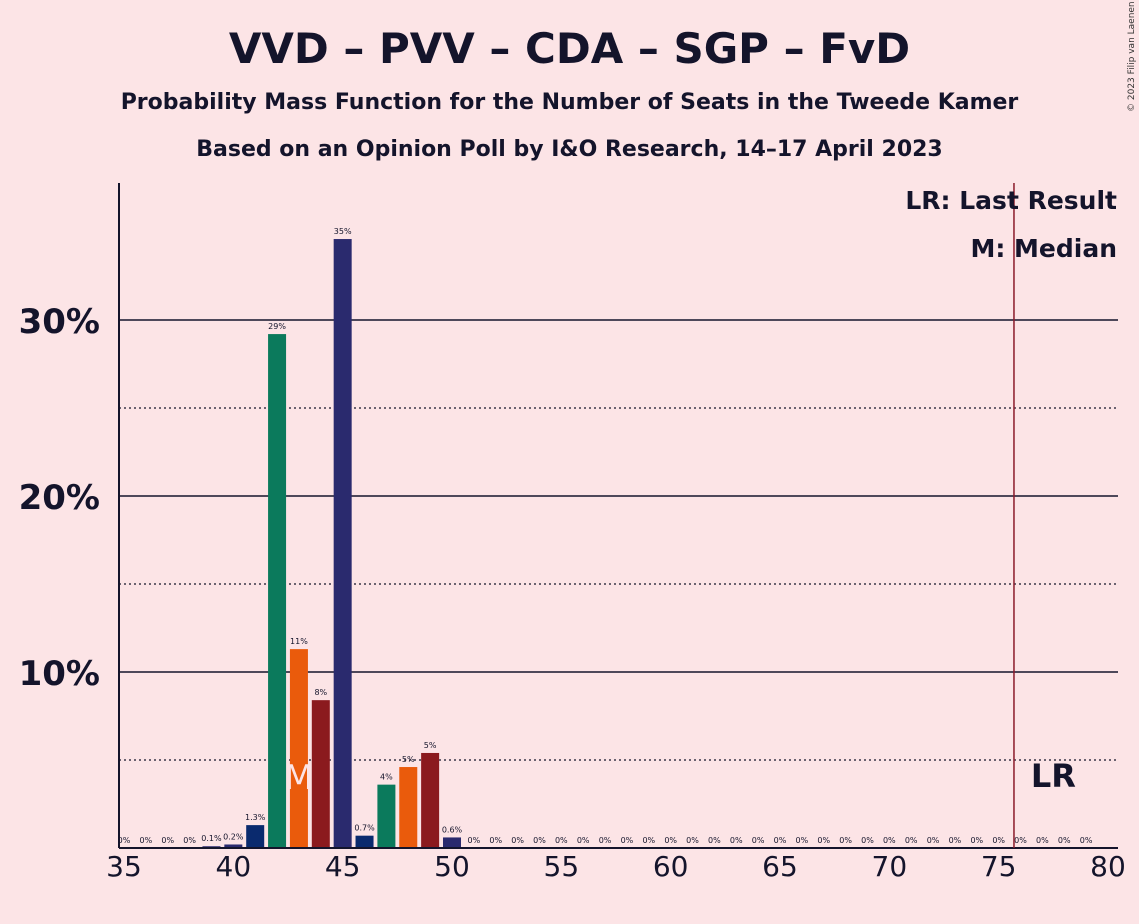  Describe the element at coordinates (234, 866) in the screenshot. I see `x-tick-label: 40` at that location.